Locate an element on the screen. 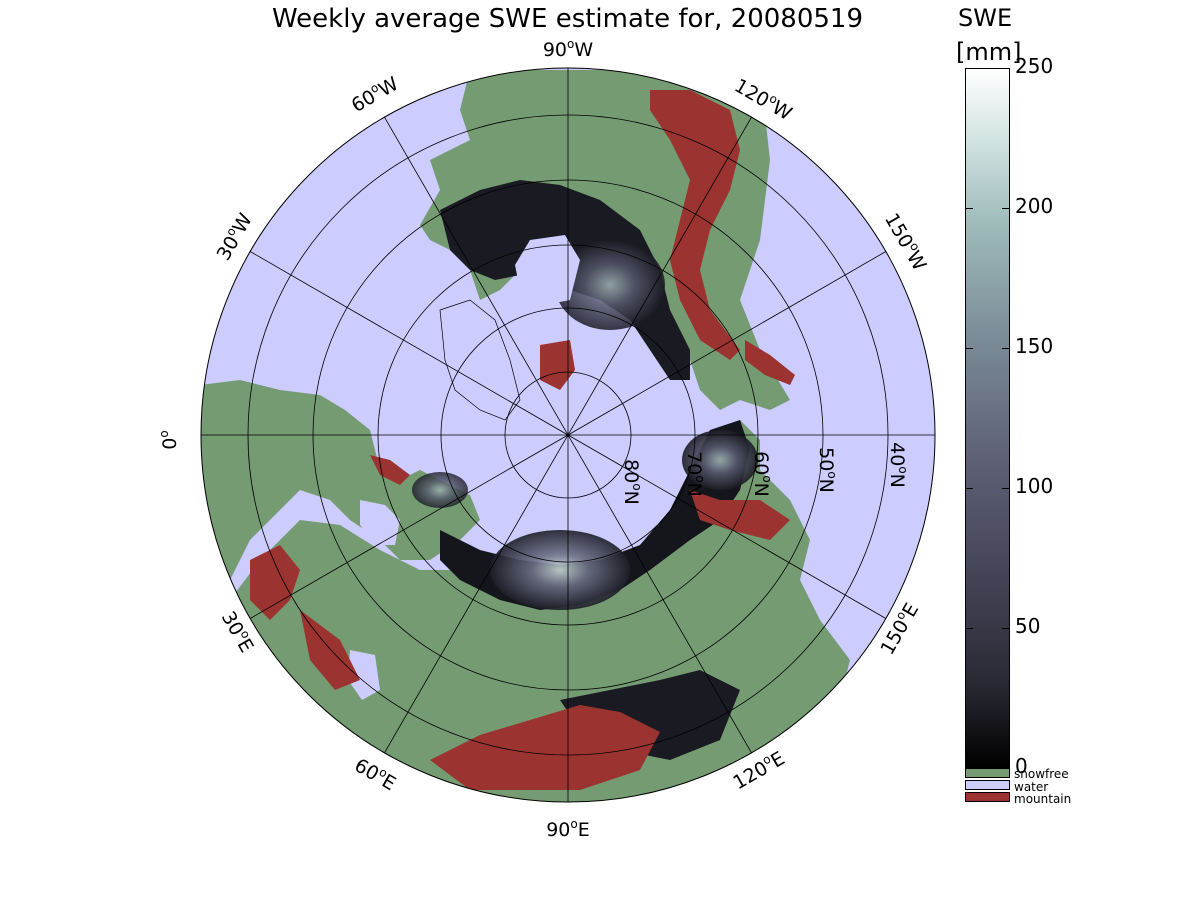 The height and width of the screenshot is (900, 1200). snow-peak-canada is located at coordinates (610, 285).